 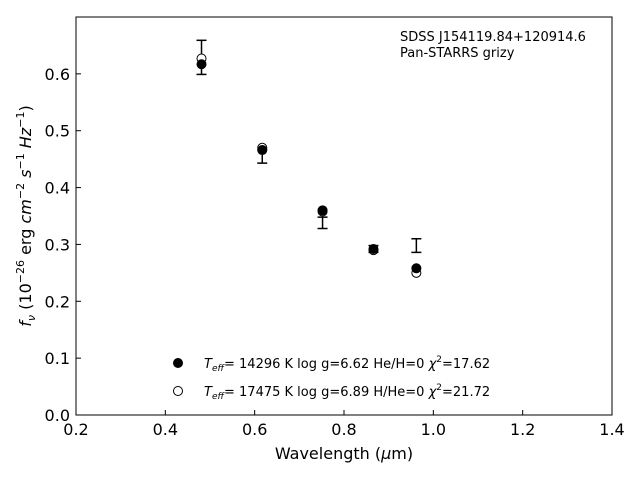 What do you see at coordinates (165, 429) in the screenshot?
I see `x-tick-label: 0.4` at bounding box center [165, 429].